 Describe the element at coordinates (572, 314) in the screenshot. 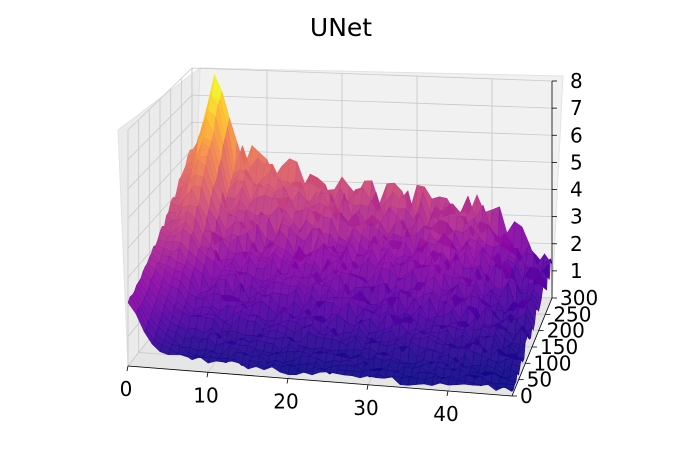

I see `y-tick-label: 250` at that location.